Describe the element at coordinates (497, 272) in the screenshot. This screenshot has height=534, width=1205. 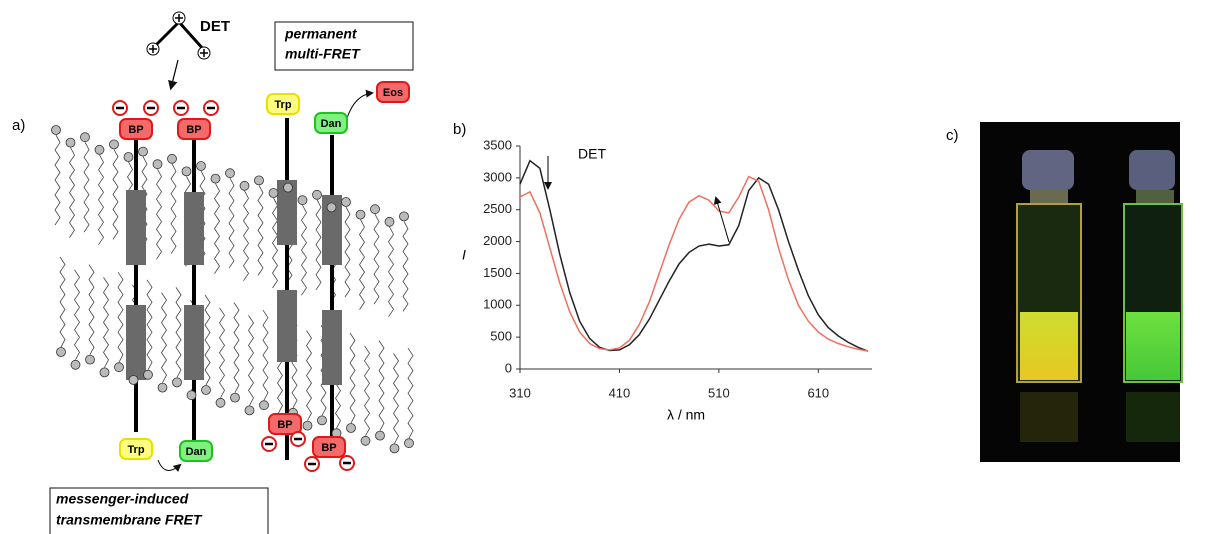
I see `y-tick-label: 1500` at that location.